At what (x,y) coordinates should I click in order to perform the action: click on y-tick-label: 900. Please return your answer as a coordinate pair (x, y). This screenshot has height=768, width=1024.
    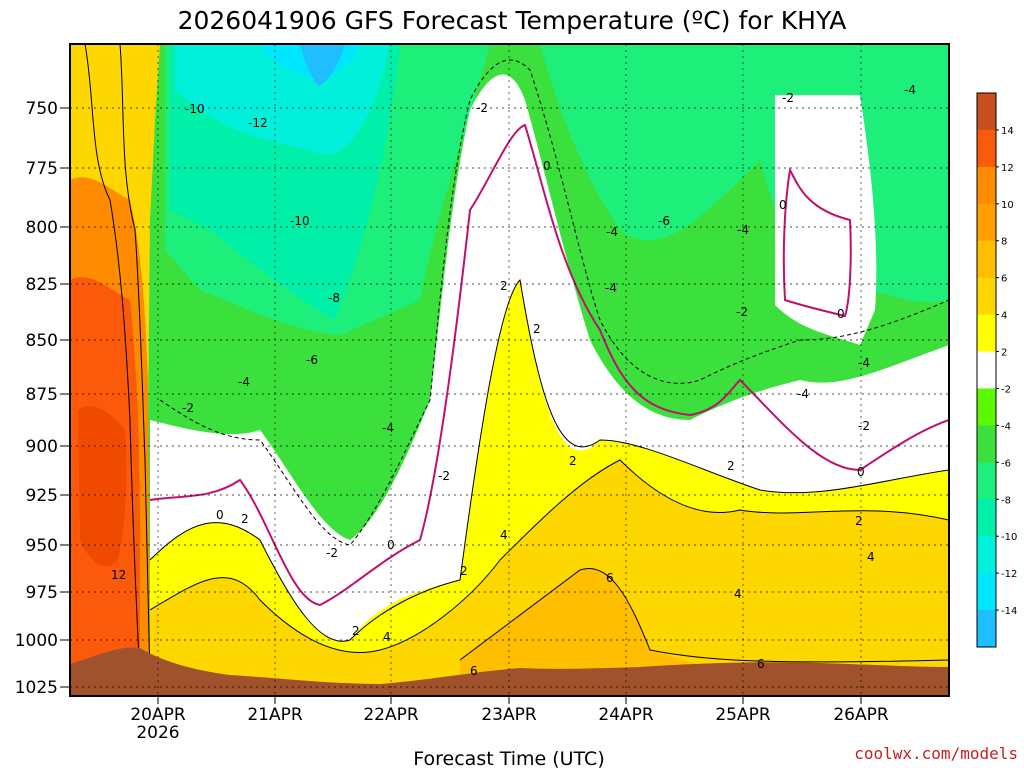
    Looking at the image, I should click on (42, 447).